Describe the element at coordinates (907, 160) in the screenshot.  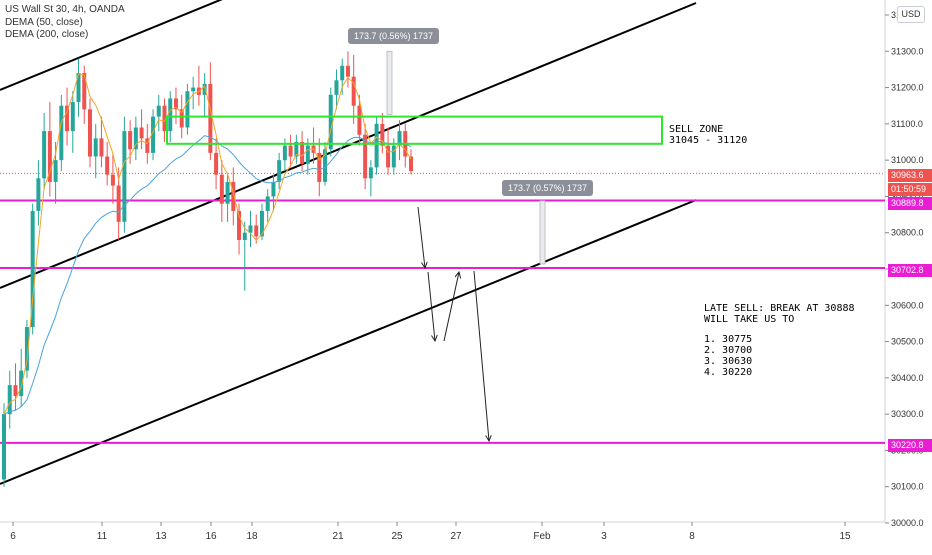
I see `y-tick-label: 31000.0` at that location.